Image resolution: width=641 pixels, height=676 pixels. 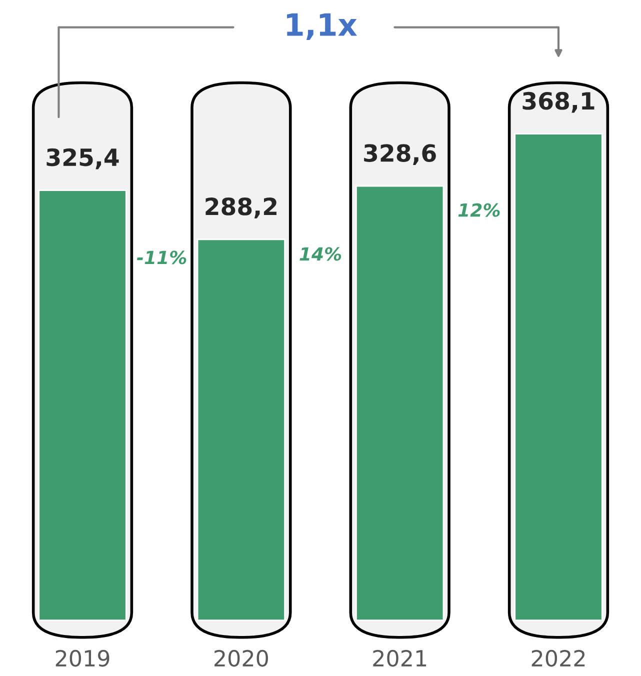 What do you see at coordinates (399, 658) in the screenshot?
I see `x-tick-label: 2021` at bounding box center [399, 658].